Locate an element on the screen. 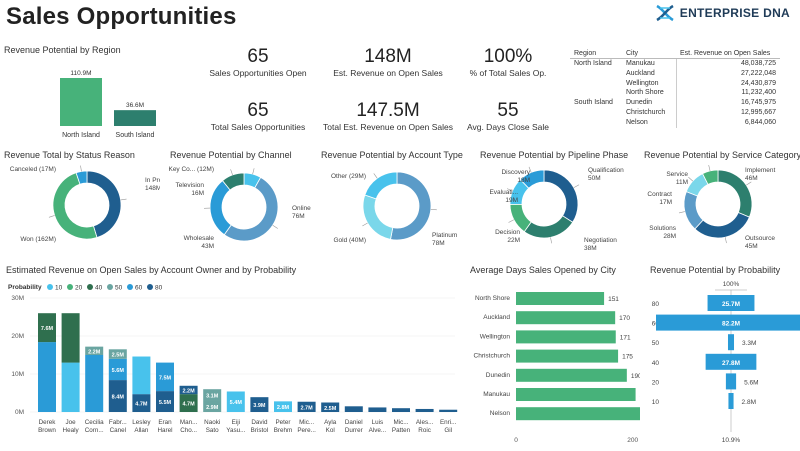 Image resolution: width=800 pixels, height=451 pixels. slice-label: Gold (40M) is located at coordinates (349, 240).